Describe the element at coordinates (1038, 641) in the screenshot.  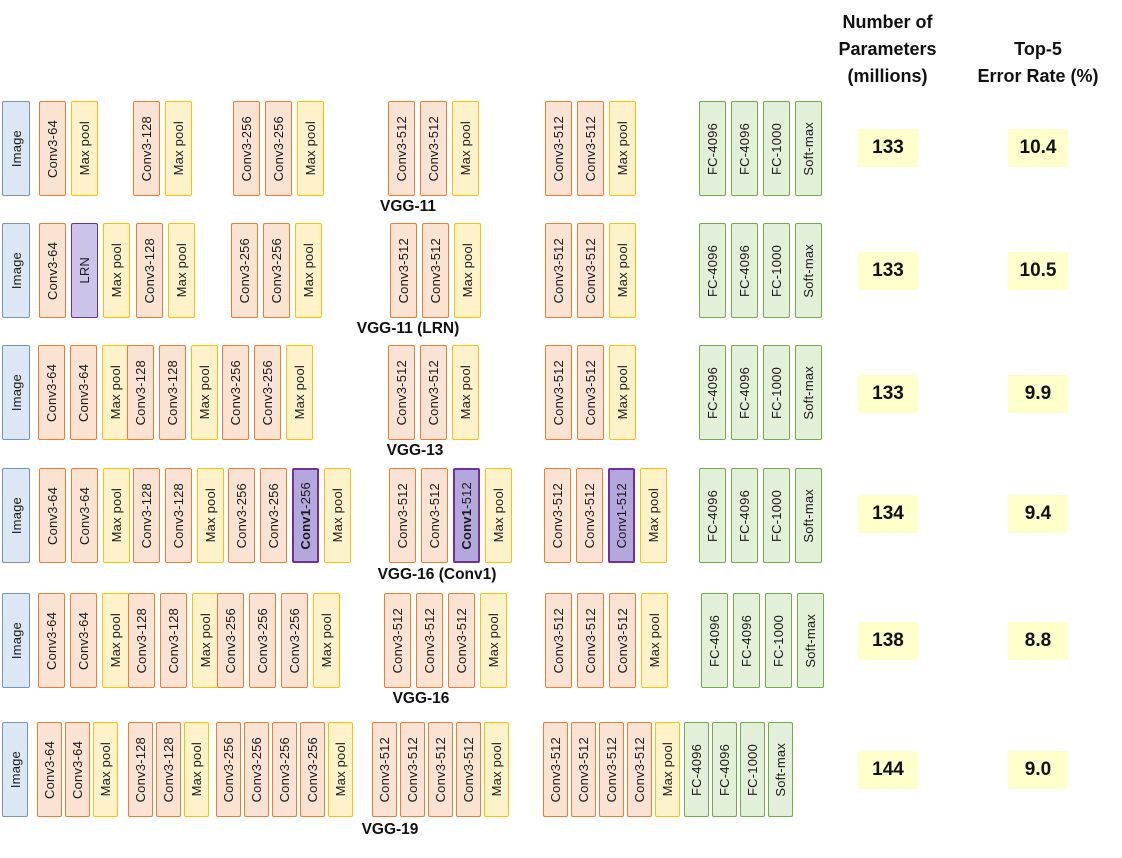
I see `error-value: 8.8` at that location.